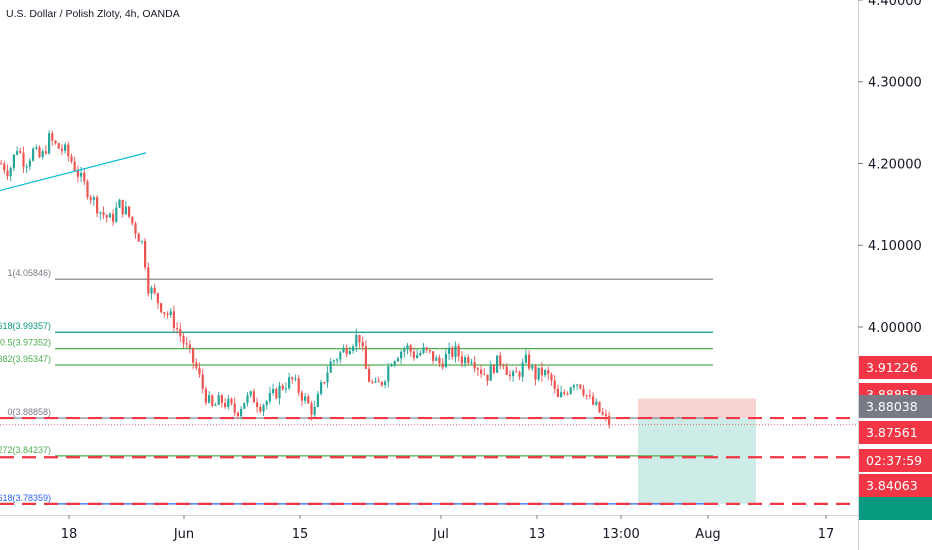  What do you see at coordinates (895, 83) in the screenshot?
I see `price-tick-label: 4.30000` at bounding box center [895, 83].